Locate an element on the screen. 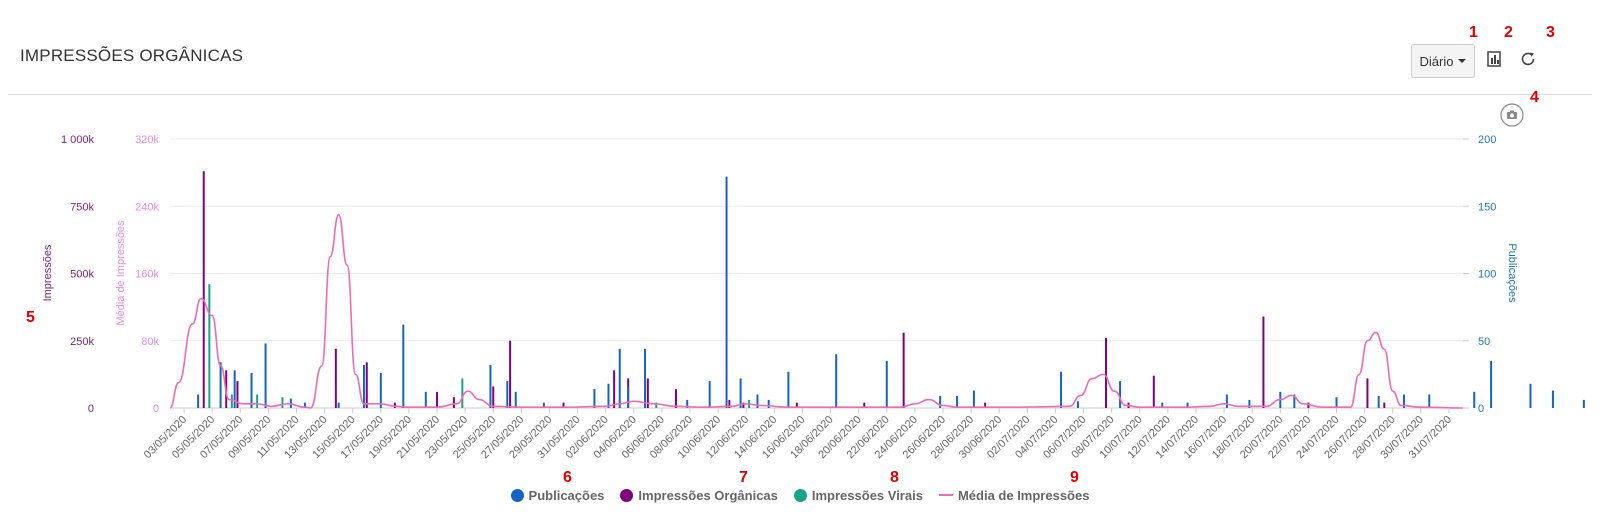 The image size is (1600, 519). marker-label-7: 7 is located at coordinates (743, 477).